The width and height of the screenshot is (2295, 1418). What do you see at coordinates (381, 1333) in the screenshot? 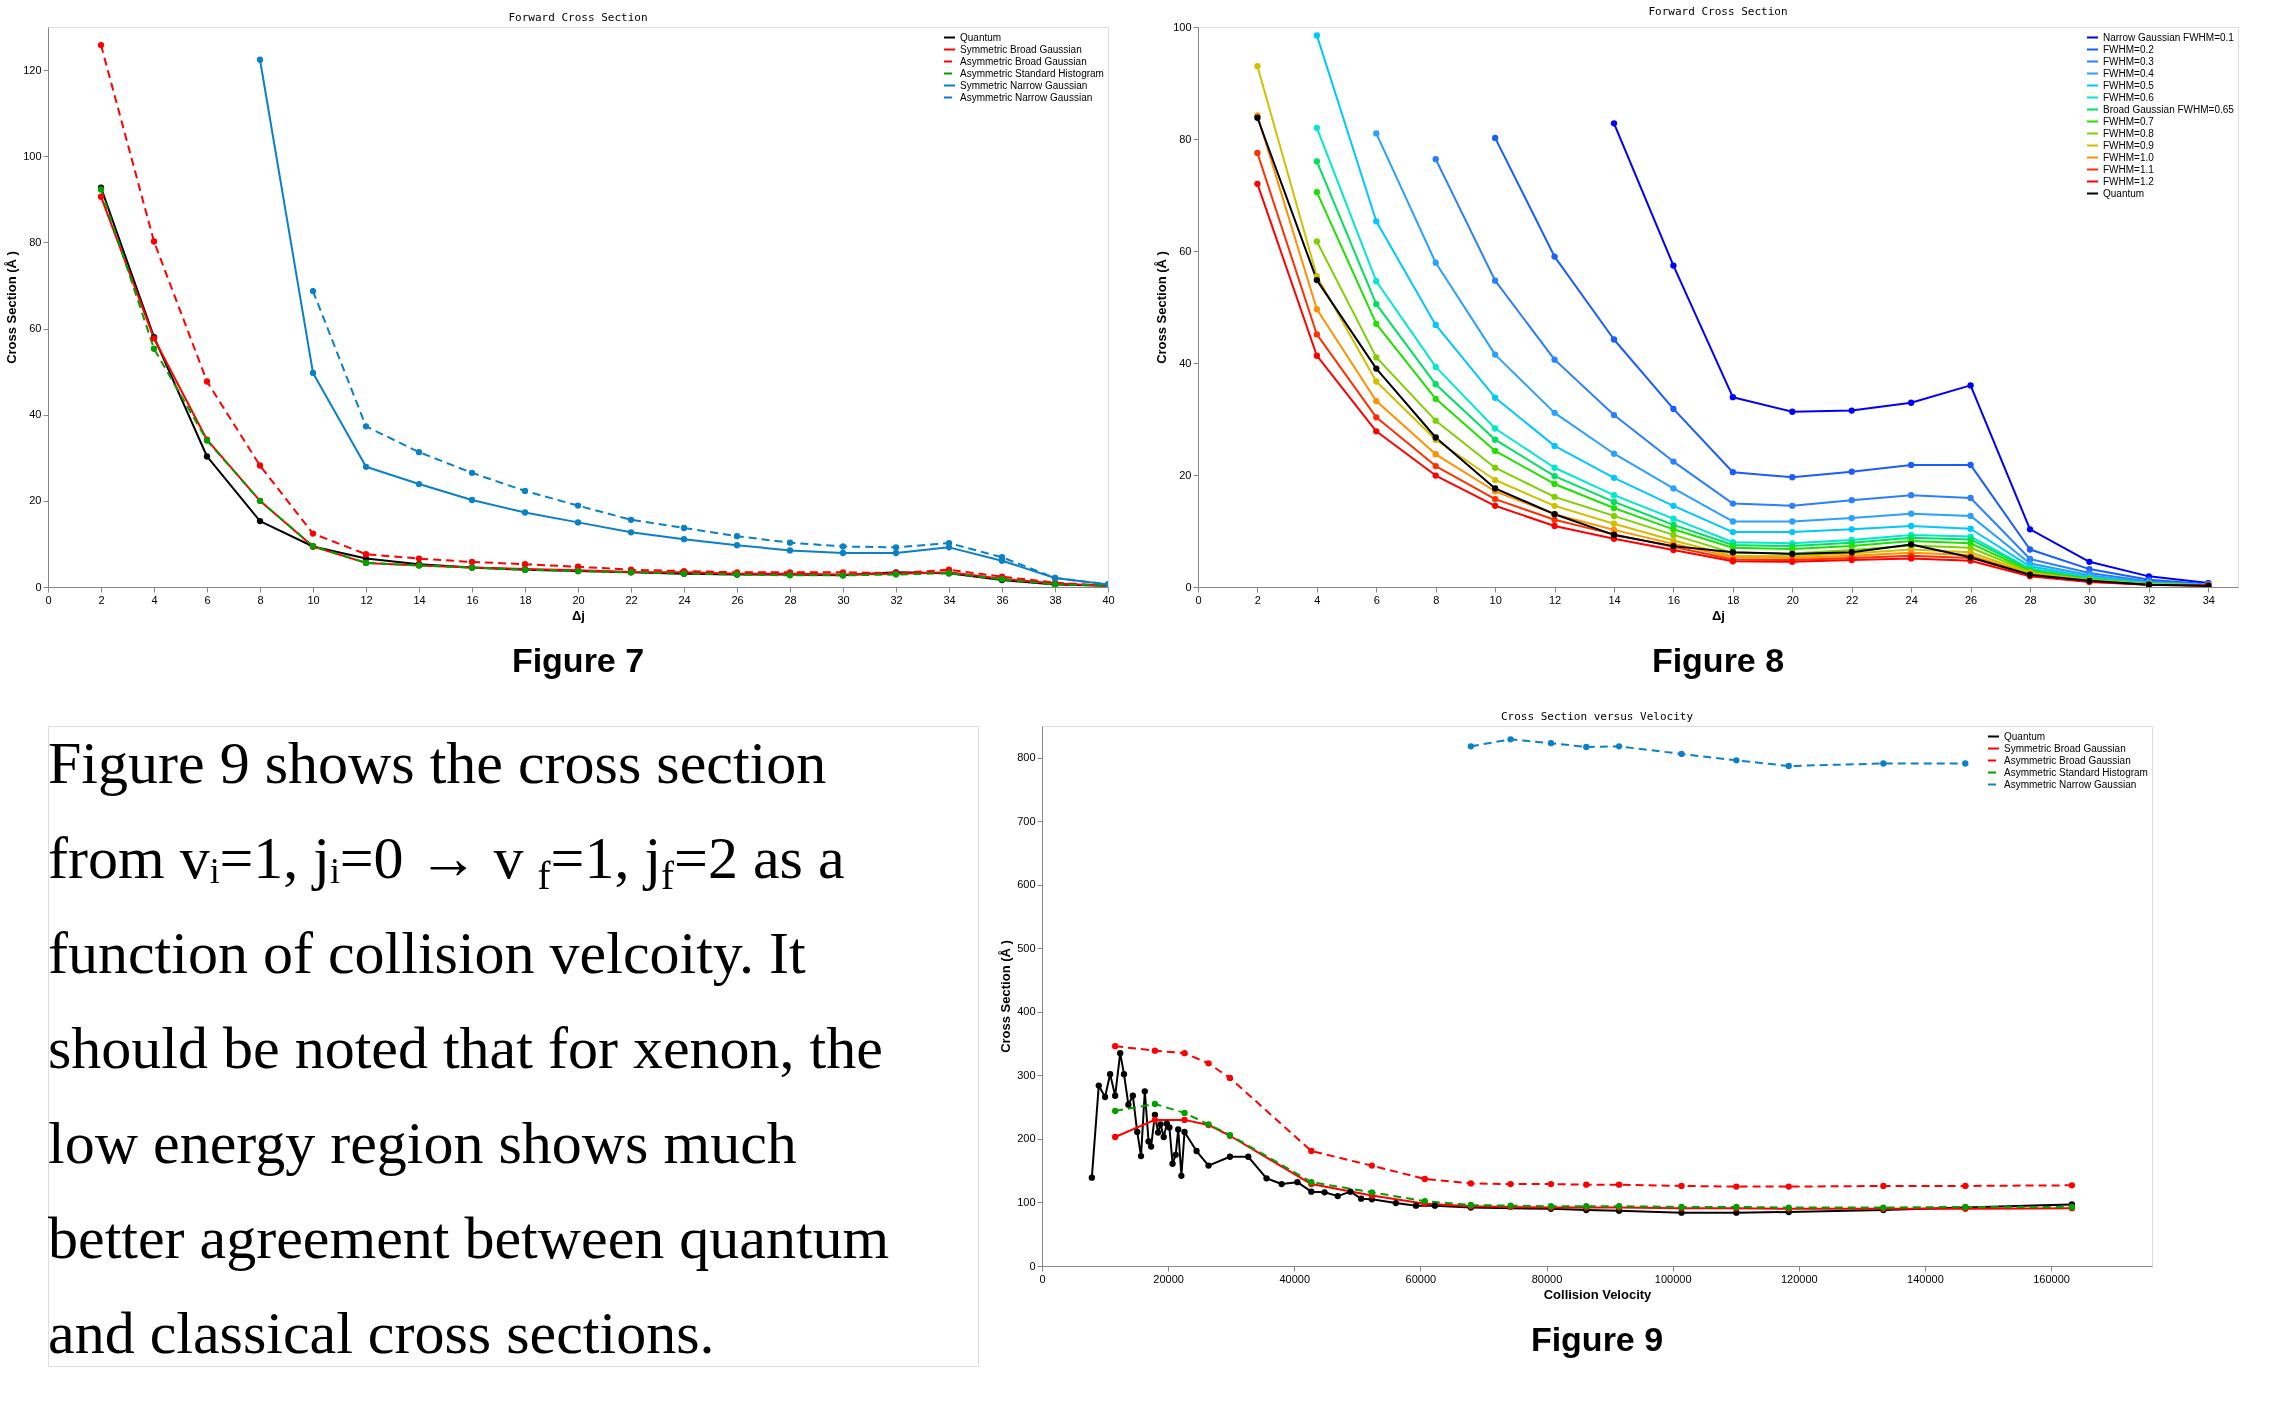
I see `text: and classical cross sections.` at bounding box center [381, 1333].